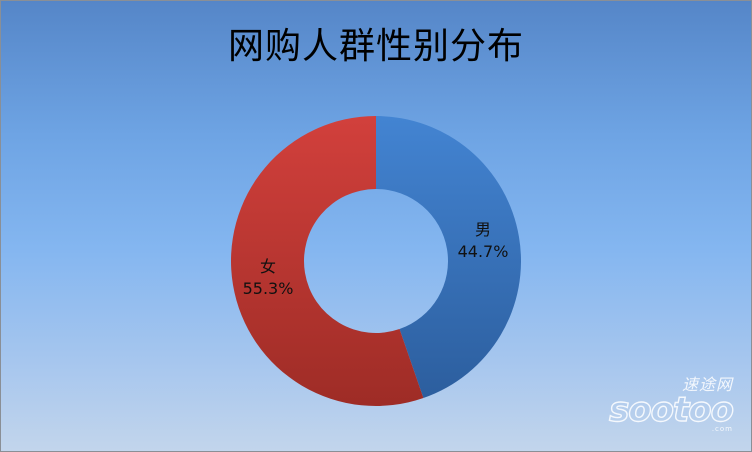 The image size is (752, 452). Describe the element at coordinates (483, 252) in the screenshot. I see `slice-value-male: 44.7%` at that location.